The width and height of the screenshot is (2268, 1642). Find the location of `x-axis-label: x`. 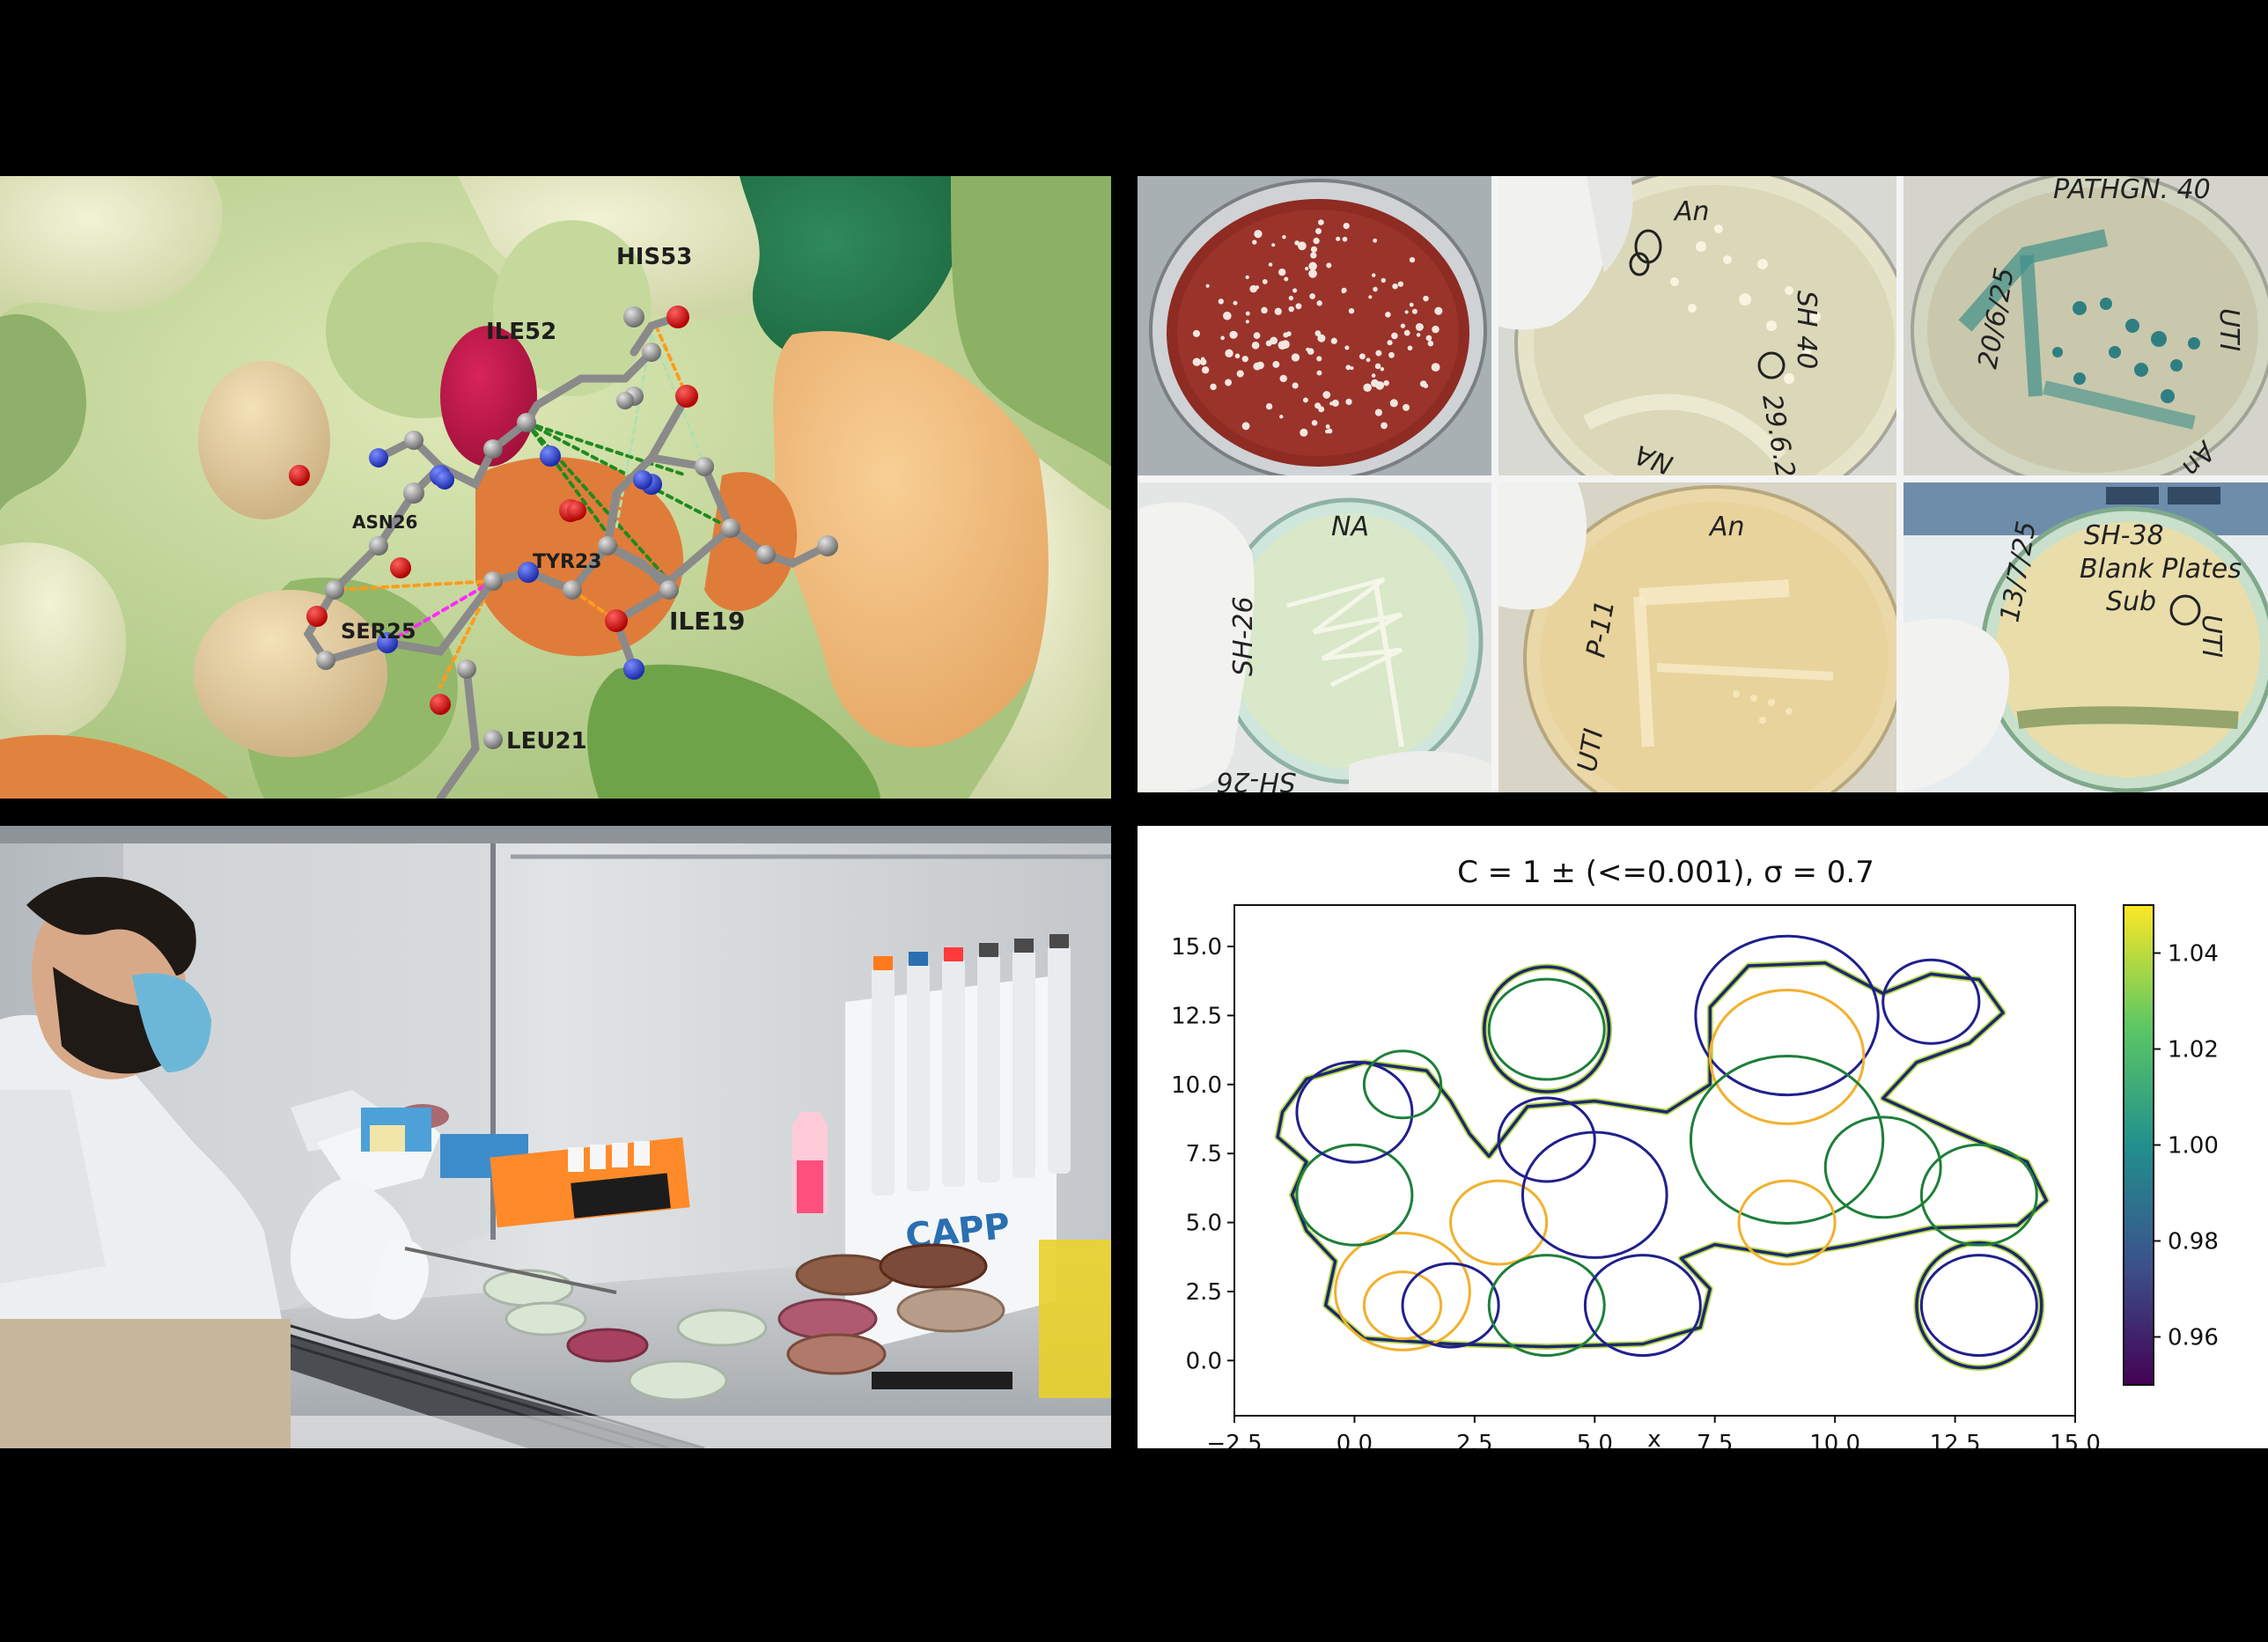

x-axis-label: x is located at coordinates (1653, 1437).